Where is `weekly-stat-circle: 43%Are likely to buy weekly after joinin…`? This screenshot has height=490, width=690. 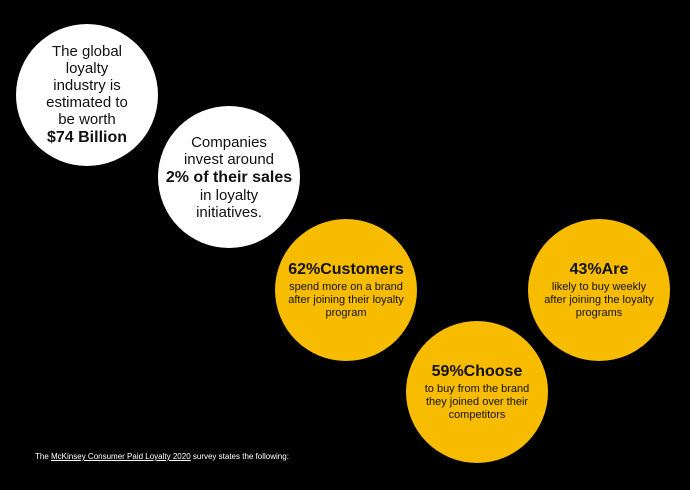 weekly-stat-circle: 43%Are likely to buy weekly after joinin… is located at coordinates (599, 290).